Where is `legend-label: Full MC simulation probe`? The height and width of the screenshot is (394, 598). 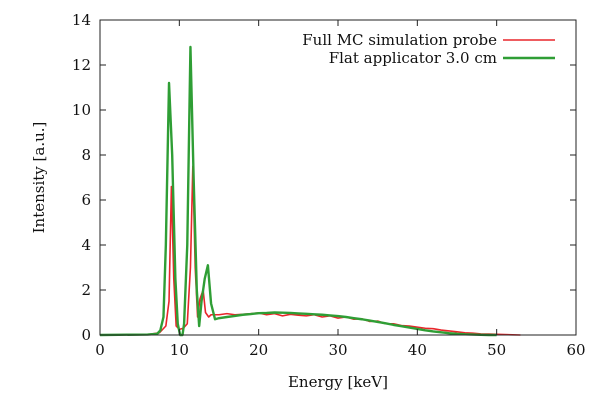
legend-label: Full MC simulation probe is located at coordinates (399, 40).